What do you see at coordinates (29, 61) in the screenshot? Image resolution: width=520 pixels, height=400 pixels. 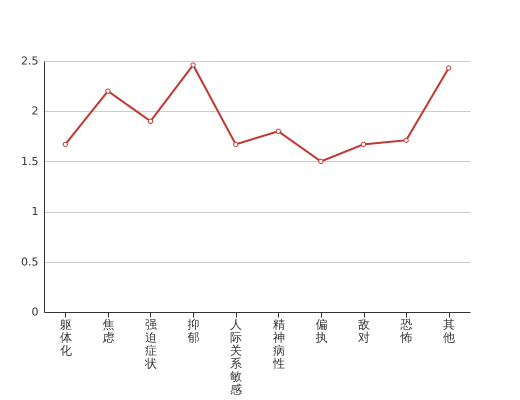 I see `y-tick-label: 2.5` at bounding box center [29, 61].